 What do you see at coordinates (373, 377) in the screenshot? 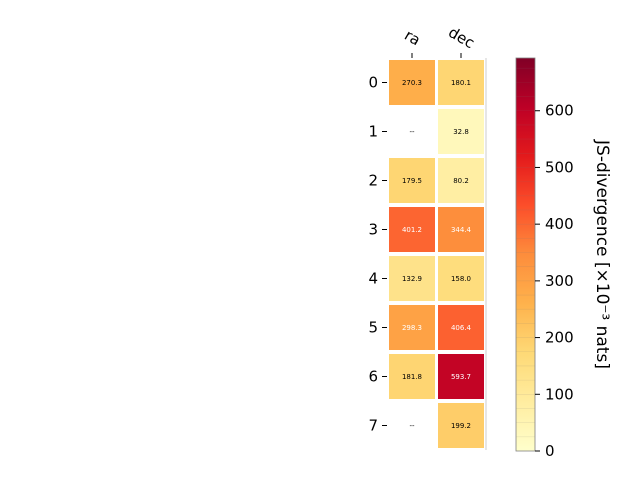
I see `row-tick-label: 6` at bounding box center [373, 377].